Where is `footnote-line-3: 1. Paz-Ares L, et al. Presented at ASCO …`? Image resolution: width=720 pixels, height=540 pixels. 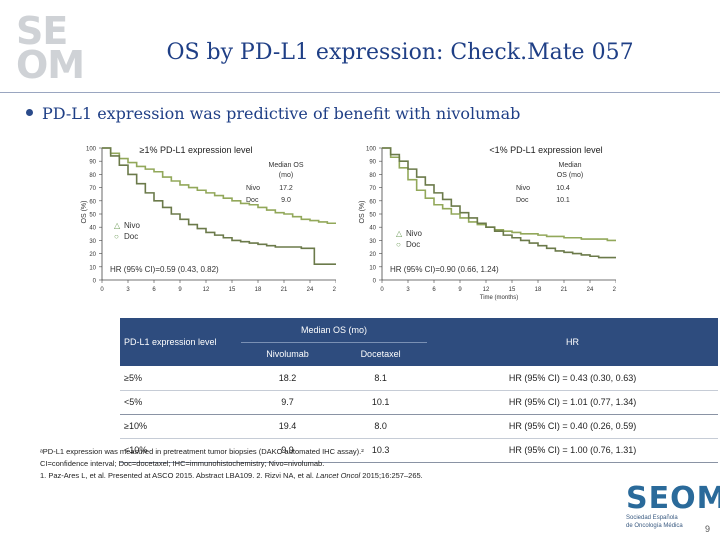 footnote-line-3: 1. Paz-Ares L, et al. Presented at ASCO … is located at coordinates (231, 476).